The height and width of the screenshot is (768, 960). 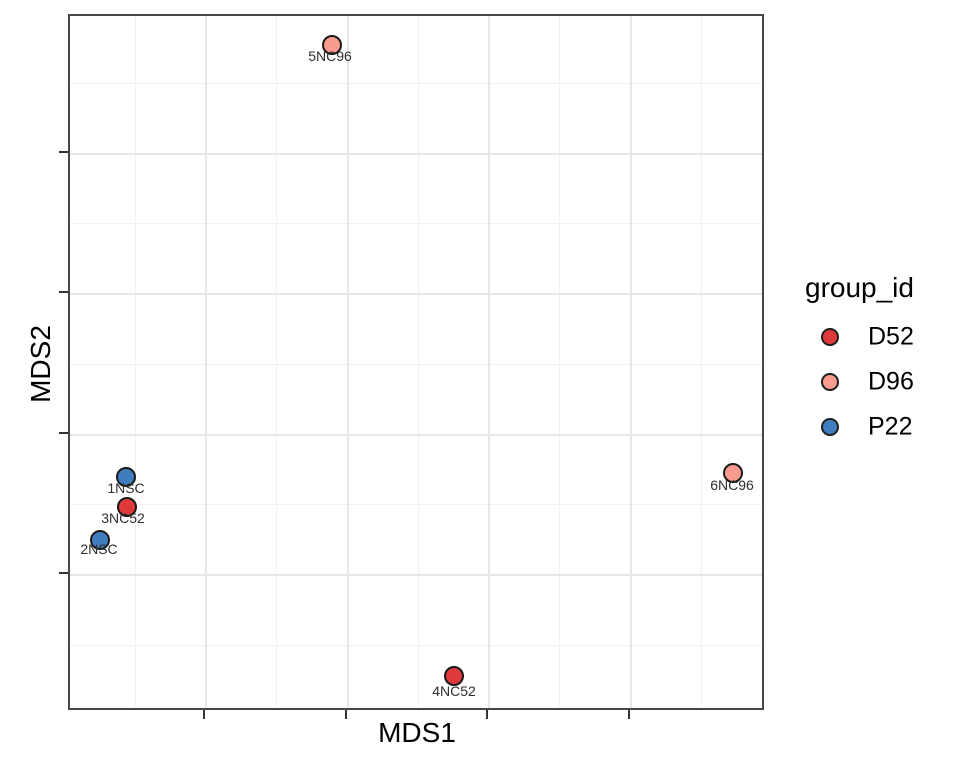 What do you see at coordinates (330, 56) in the screenshot?
I see `data-point-label-5NC96: 5NC96` at bounding box center [330, 56].